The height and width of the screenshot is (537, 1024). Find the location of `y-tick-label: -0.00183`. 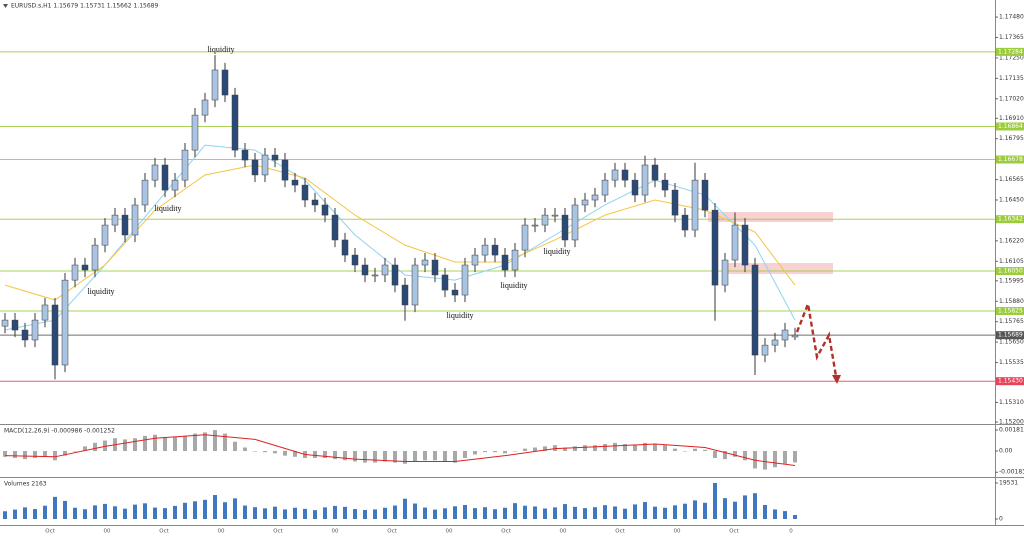

y-tick-label: -0.00183 is located at coordinates (1011, 472).